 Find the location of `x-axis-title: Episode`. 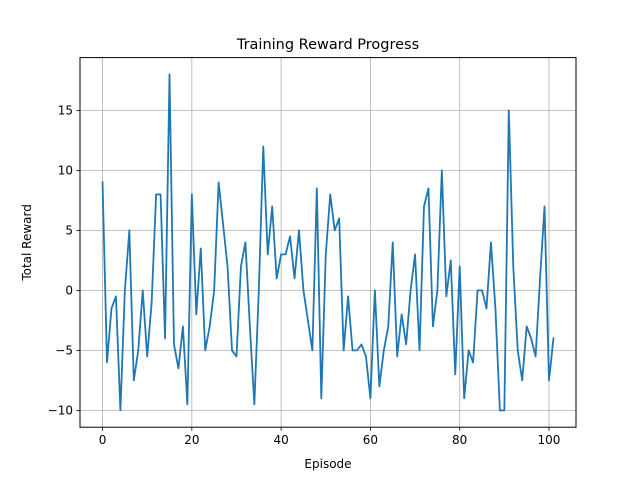

x-axis-title: Episode is located at coordinates (327, 464).